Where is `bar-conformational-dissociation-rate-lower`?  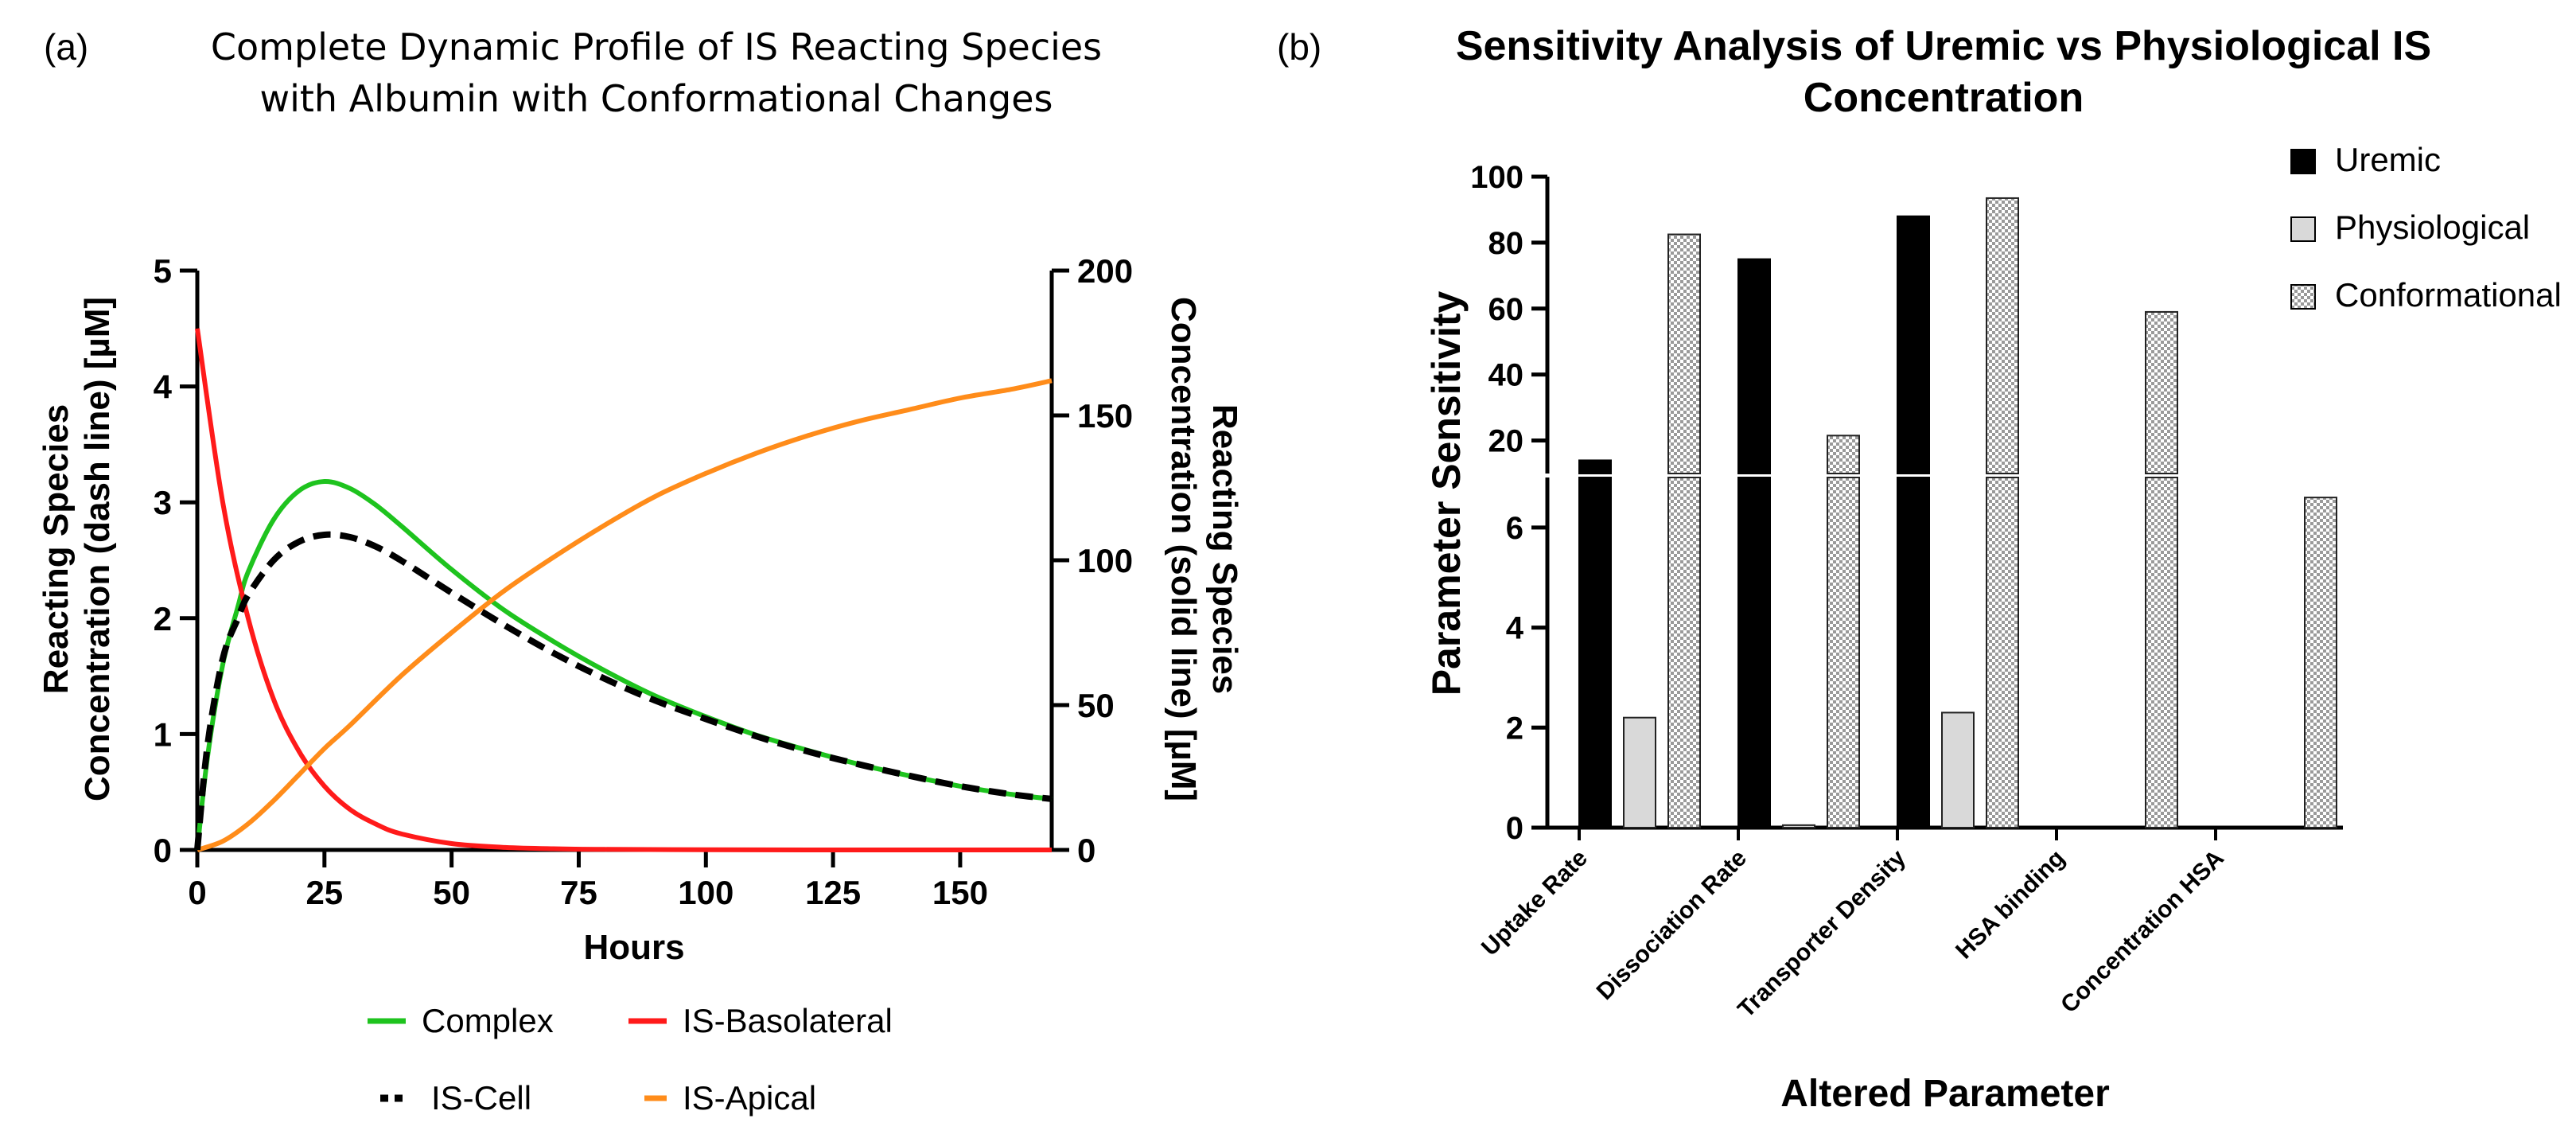
bar-conformational-dissociation-rate-lower is located at coordinates (1844, 652).